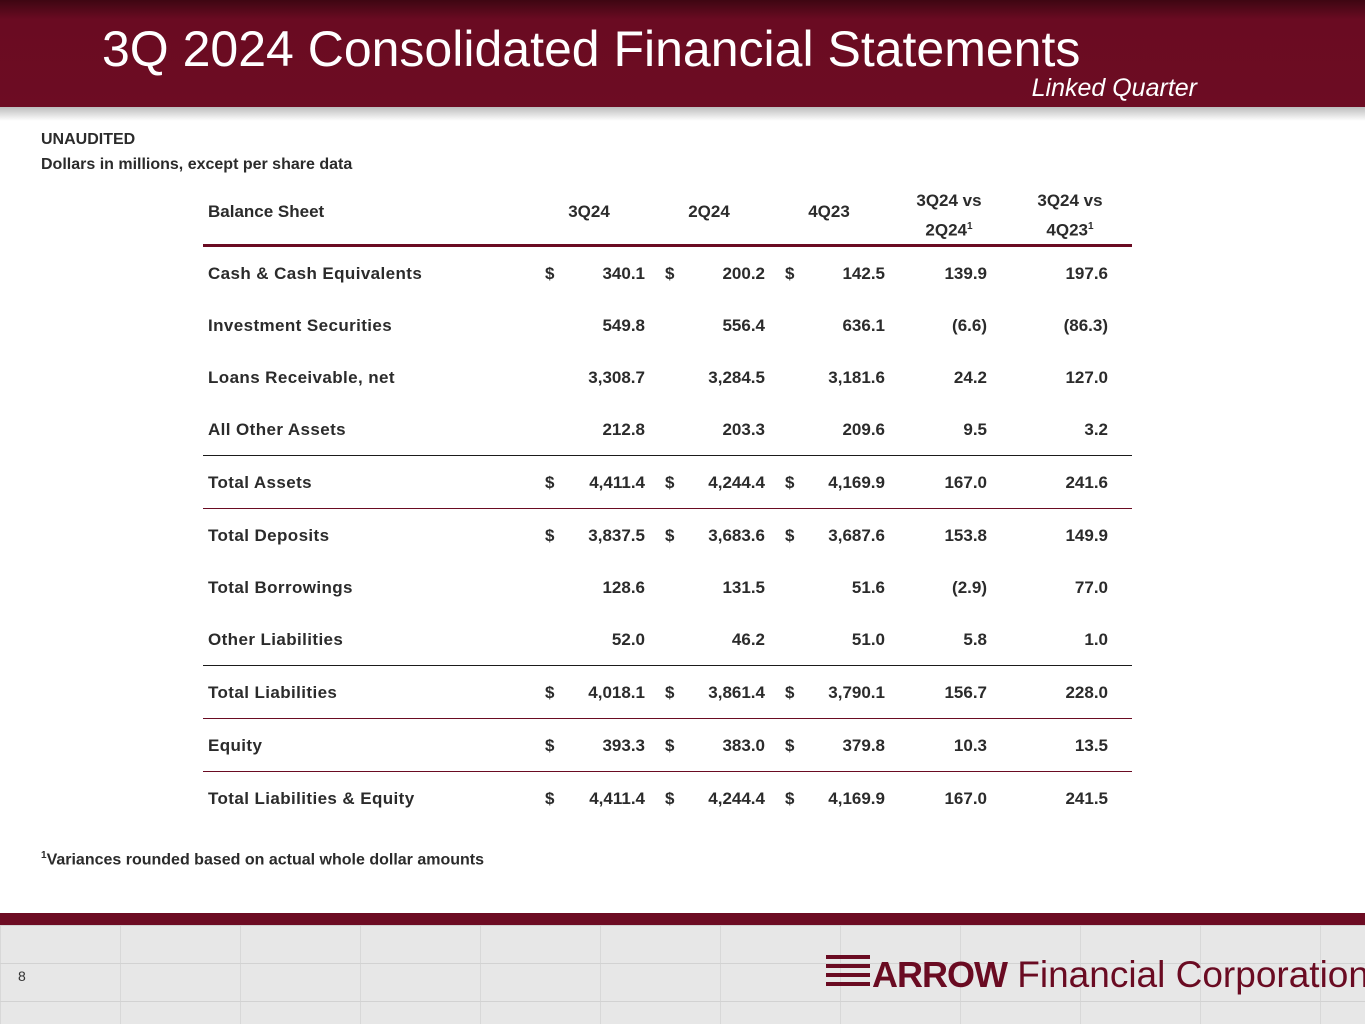  Describe the element at coordinates (589, 211) in the screenshot. I see `header-3q24: 3Q24` at that location.